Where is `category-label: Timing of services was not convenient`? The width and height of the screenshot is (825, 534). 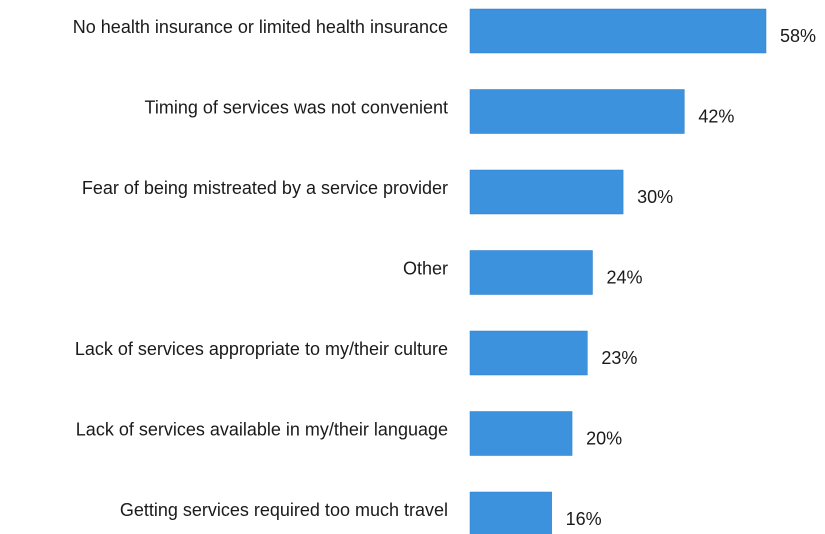
category-label: Timing of services was not convenient is located at coordinates (296, 107).